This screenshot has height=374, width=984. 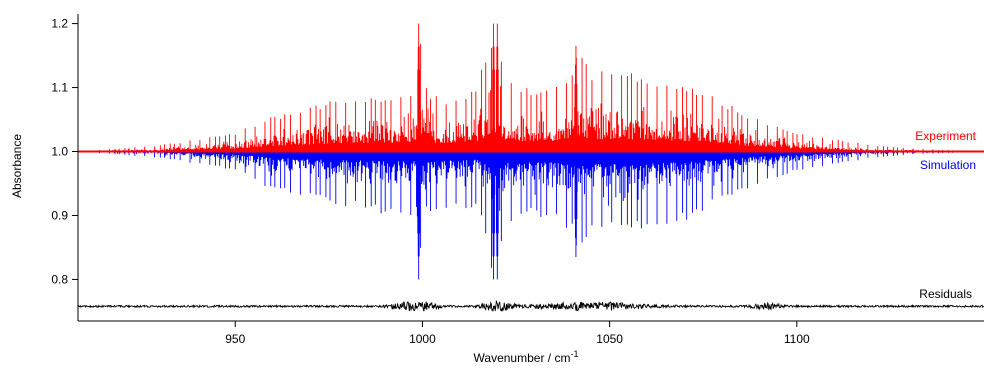 What do you see at coordinates (945, 294) in the screenshot?
I see `residuals-label: Residuals` at bounding box center [945, 294].